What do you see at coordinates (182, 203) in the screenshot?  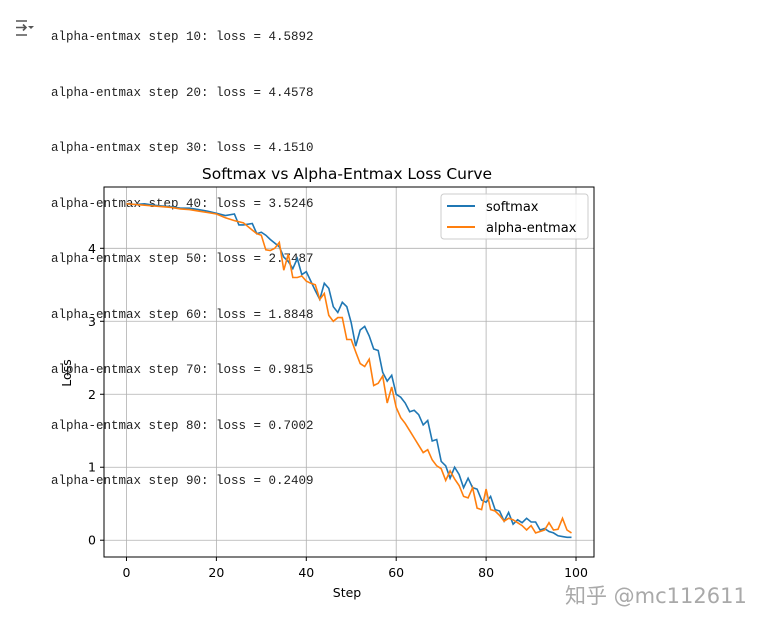 I see `log-line: alpha-entmax step 40: loss = 3.5246` at bounding box center [182, 203].